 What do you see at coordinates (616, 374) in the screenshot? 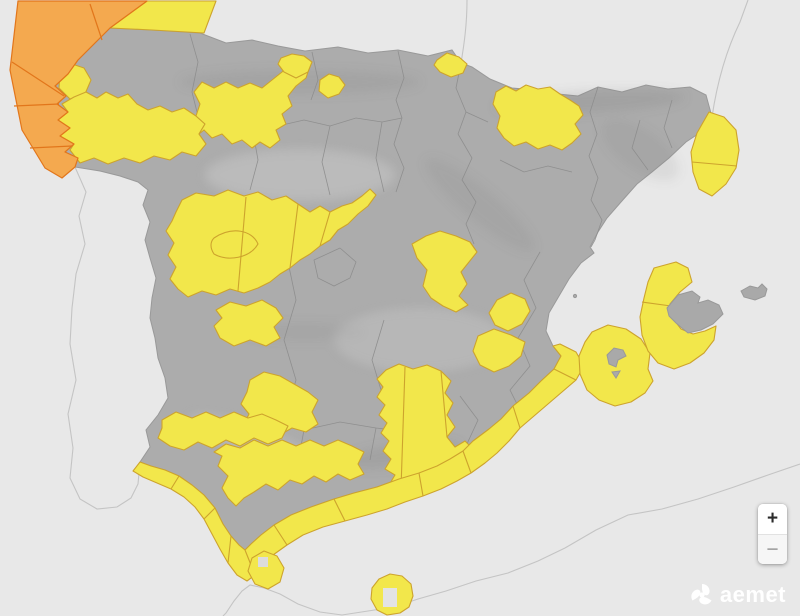
I see `formentera-island` at bounding box center [616, 374].